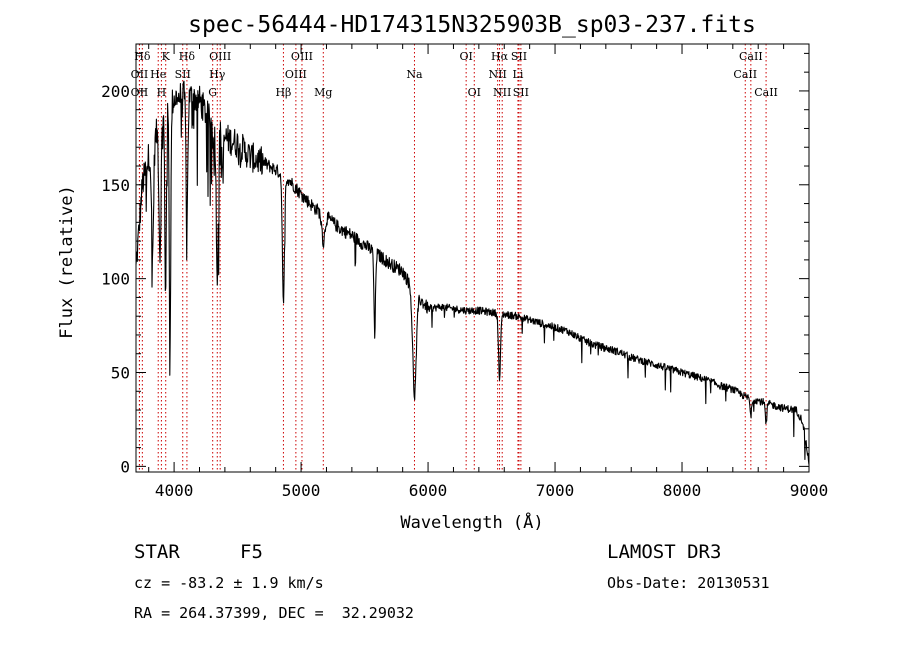 Image resolution: width=900 pixels, height=649 pixels. What do you see at coordinates (125, 466) in the screenshot?
I see `y-tick-label: 0` at bounding box center [125, 466].